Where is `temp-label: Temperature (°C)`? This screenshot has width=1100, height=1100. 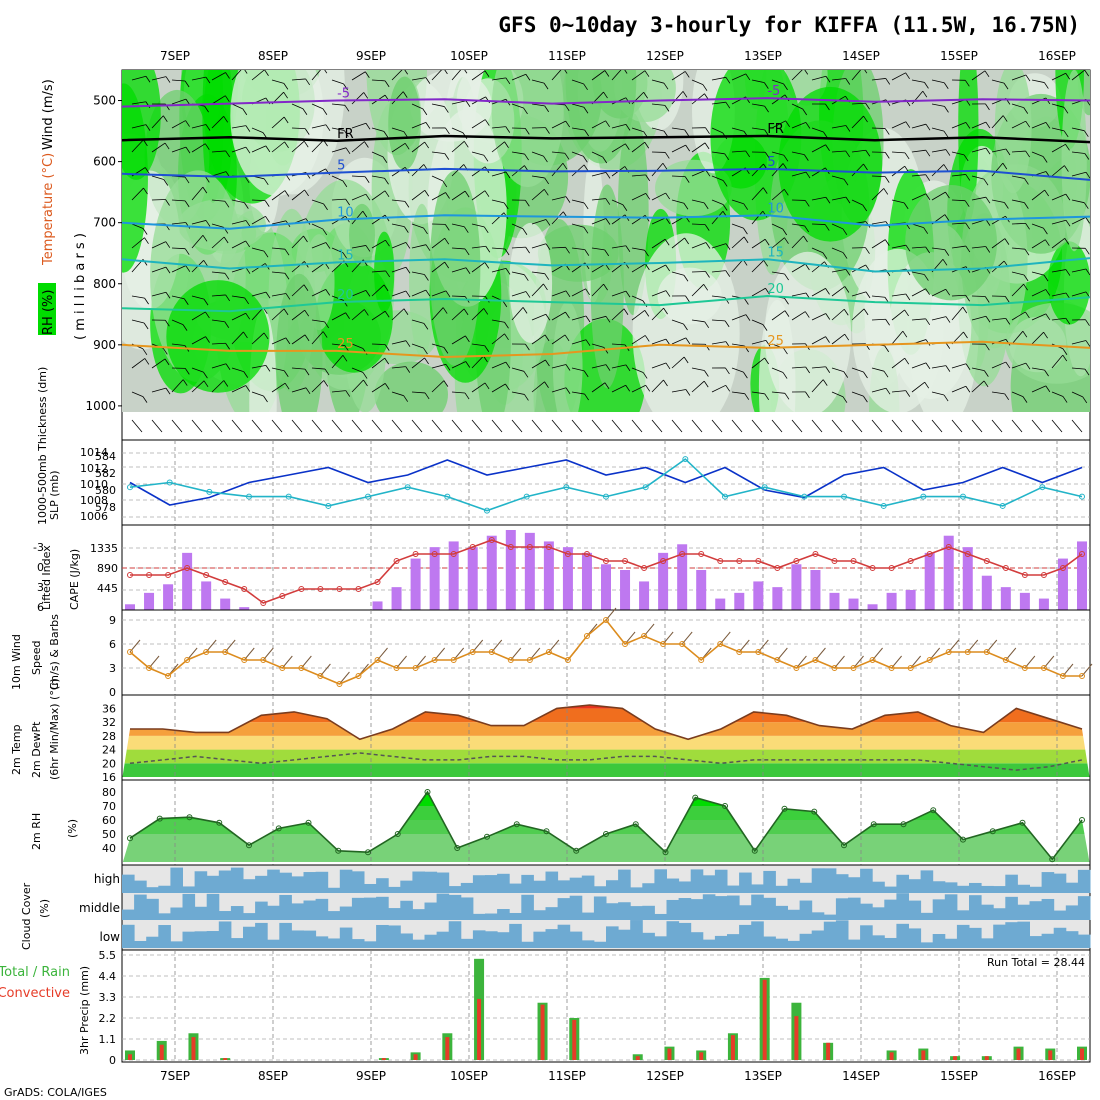 temp-label: Temperature (°C) is located at coordinates (48, 209).